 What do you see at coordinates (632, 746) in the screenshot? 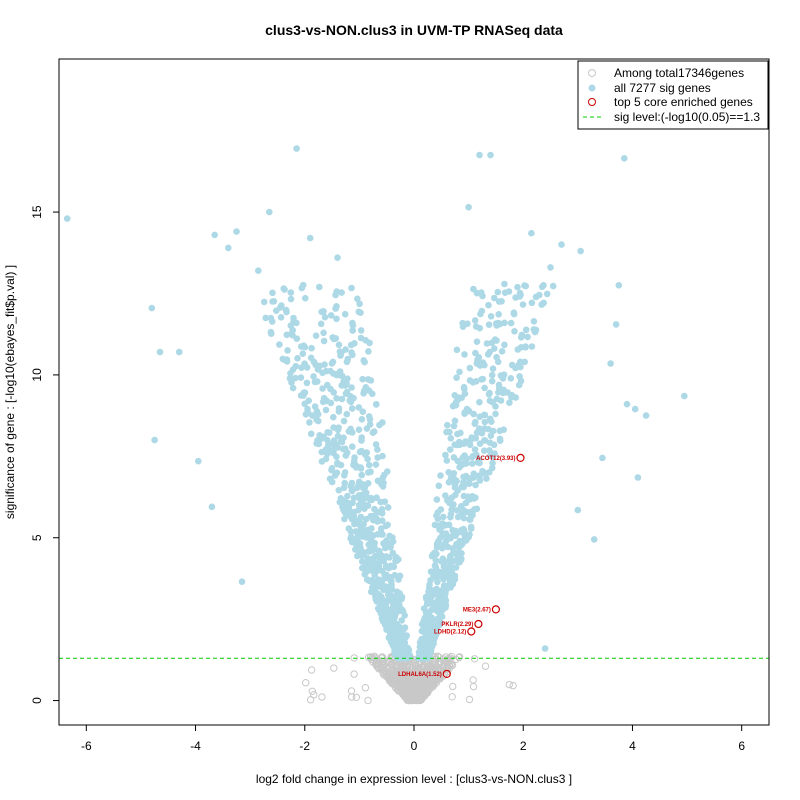
I see `x-tick-label: 4` at bounding box center [632, 746].